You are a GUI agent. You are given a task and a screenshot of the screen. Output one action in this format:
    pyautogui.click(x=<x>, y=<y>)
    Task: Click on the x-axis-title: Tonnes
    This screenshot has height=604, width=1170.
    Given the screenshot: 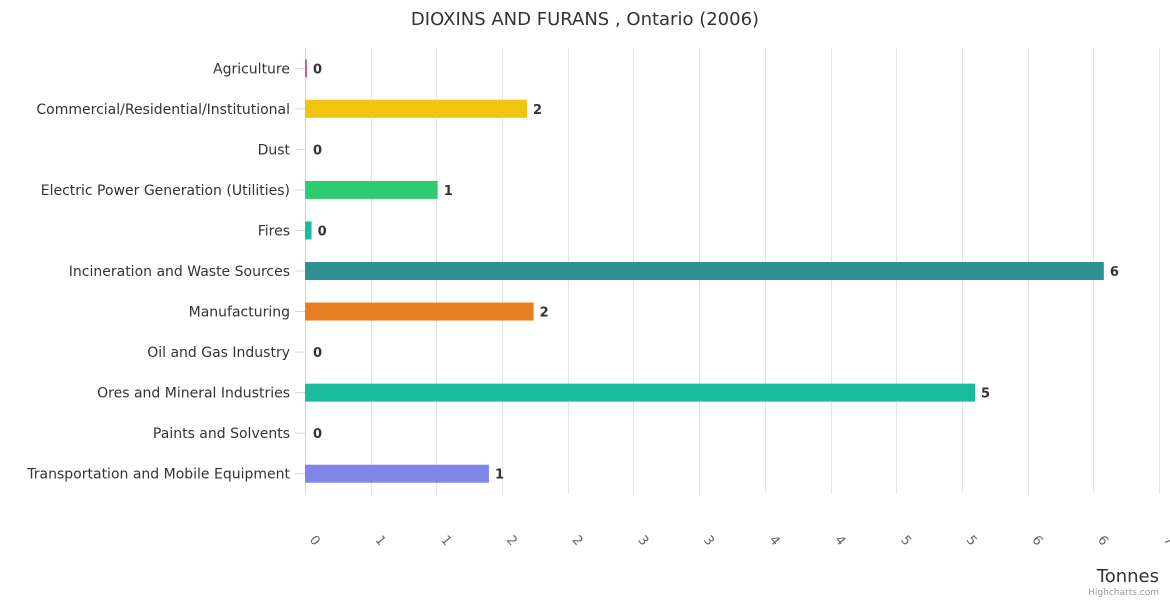 What is the action you would take?
    pyautogui.click(x=1127, y=576)
    